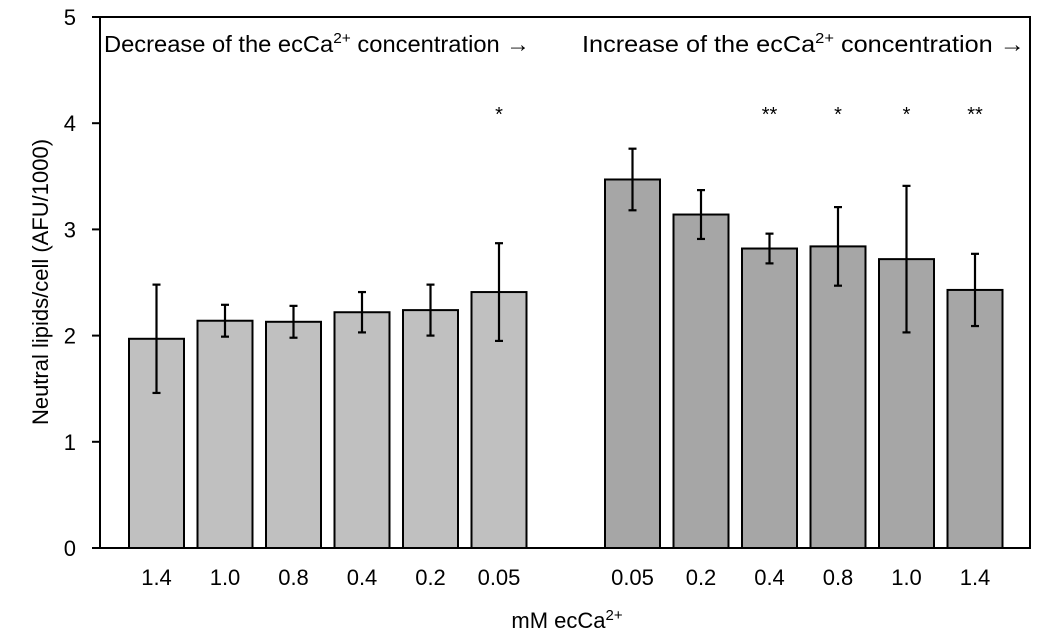  I want to click on y-axis-tick-label: 4, so click(70, 123).